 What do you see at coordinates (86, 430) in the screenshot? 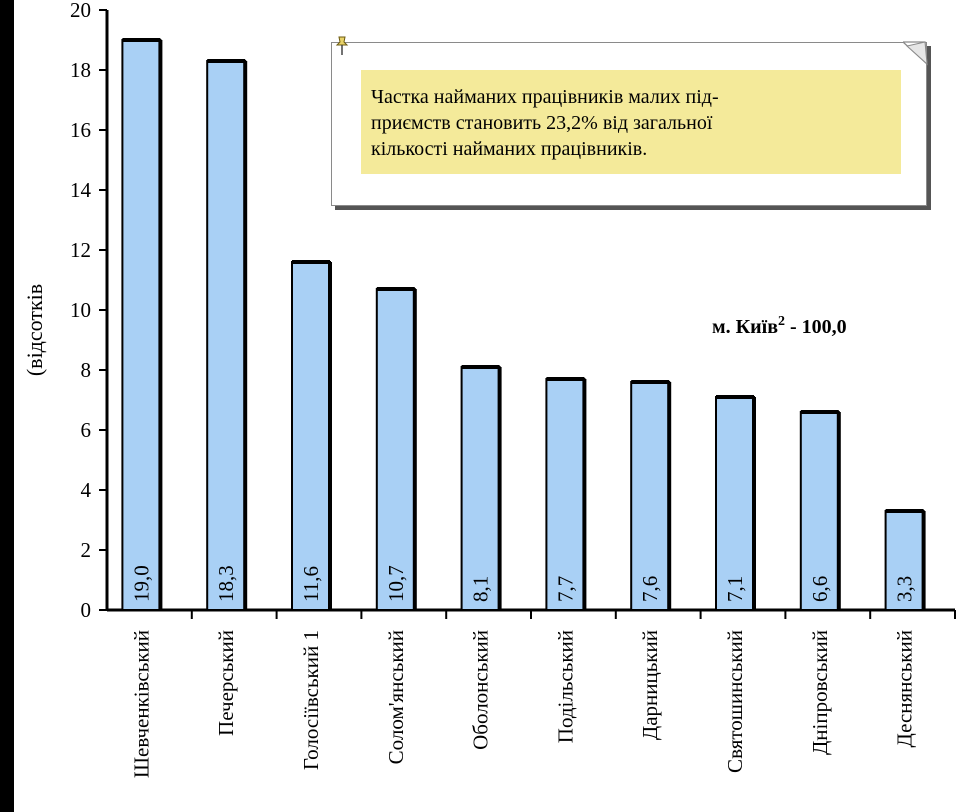
I see `y-tick-label: 6` at bounding box center [86, 430].